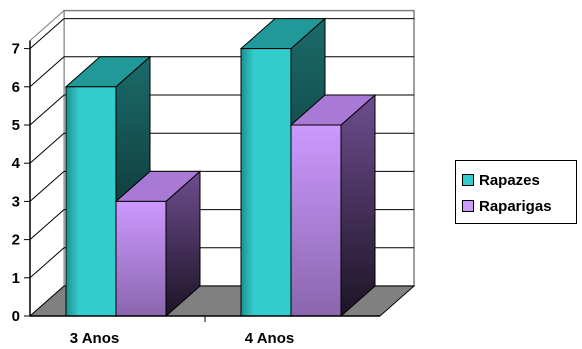 The image size is (582, 349). What do you see at coordinates (16, 316) in the screenshot?
I see `y-tick-label: 0` at bounding box center [16, 316].